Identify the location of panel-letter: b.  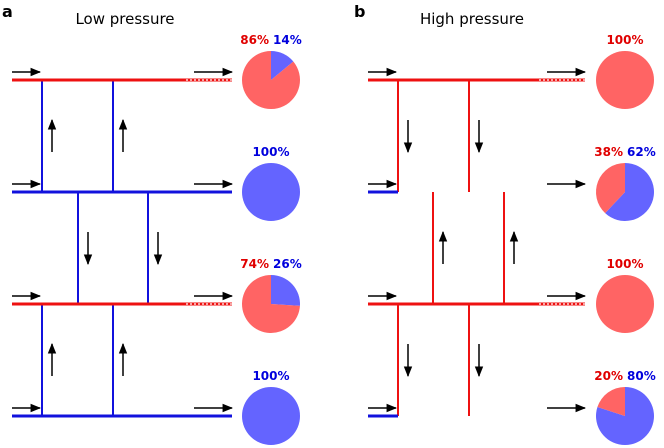
(359, 11).